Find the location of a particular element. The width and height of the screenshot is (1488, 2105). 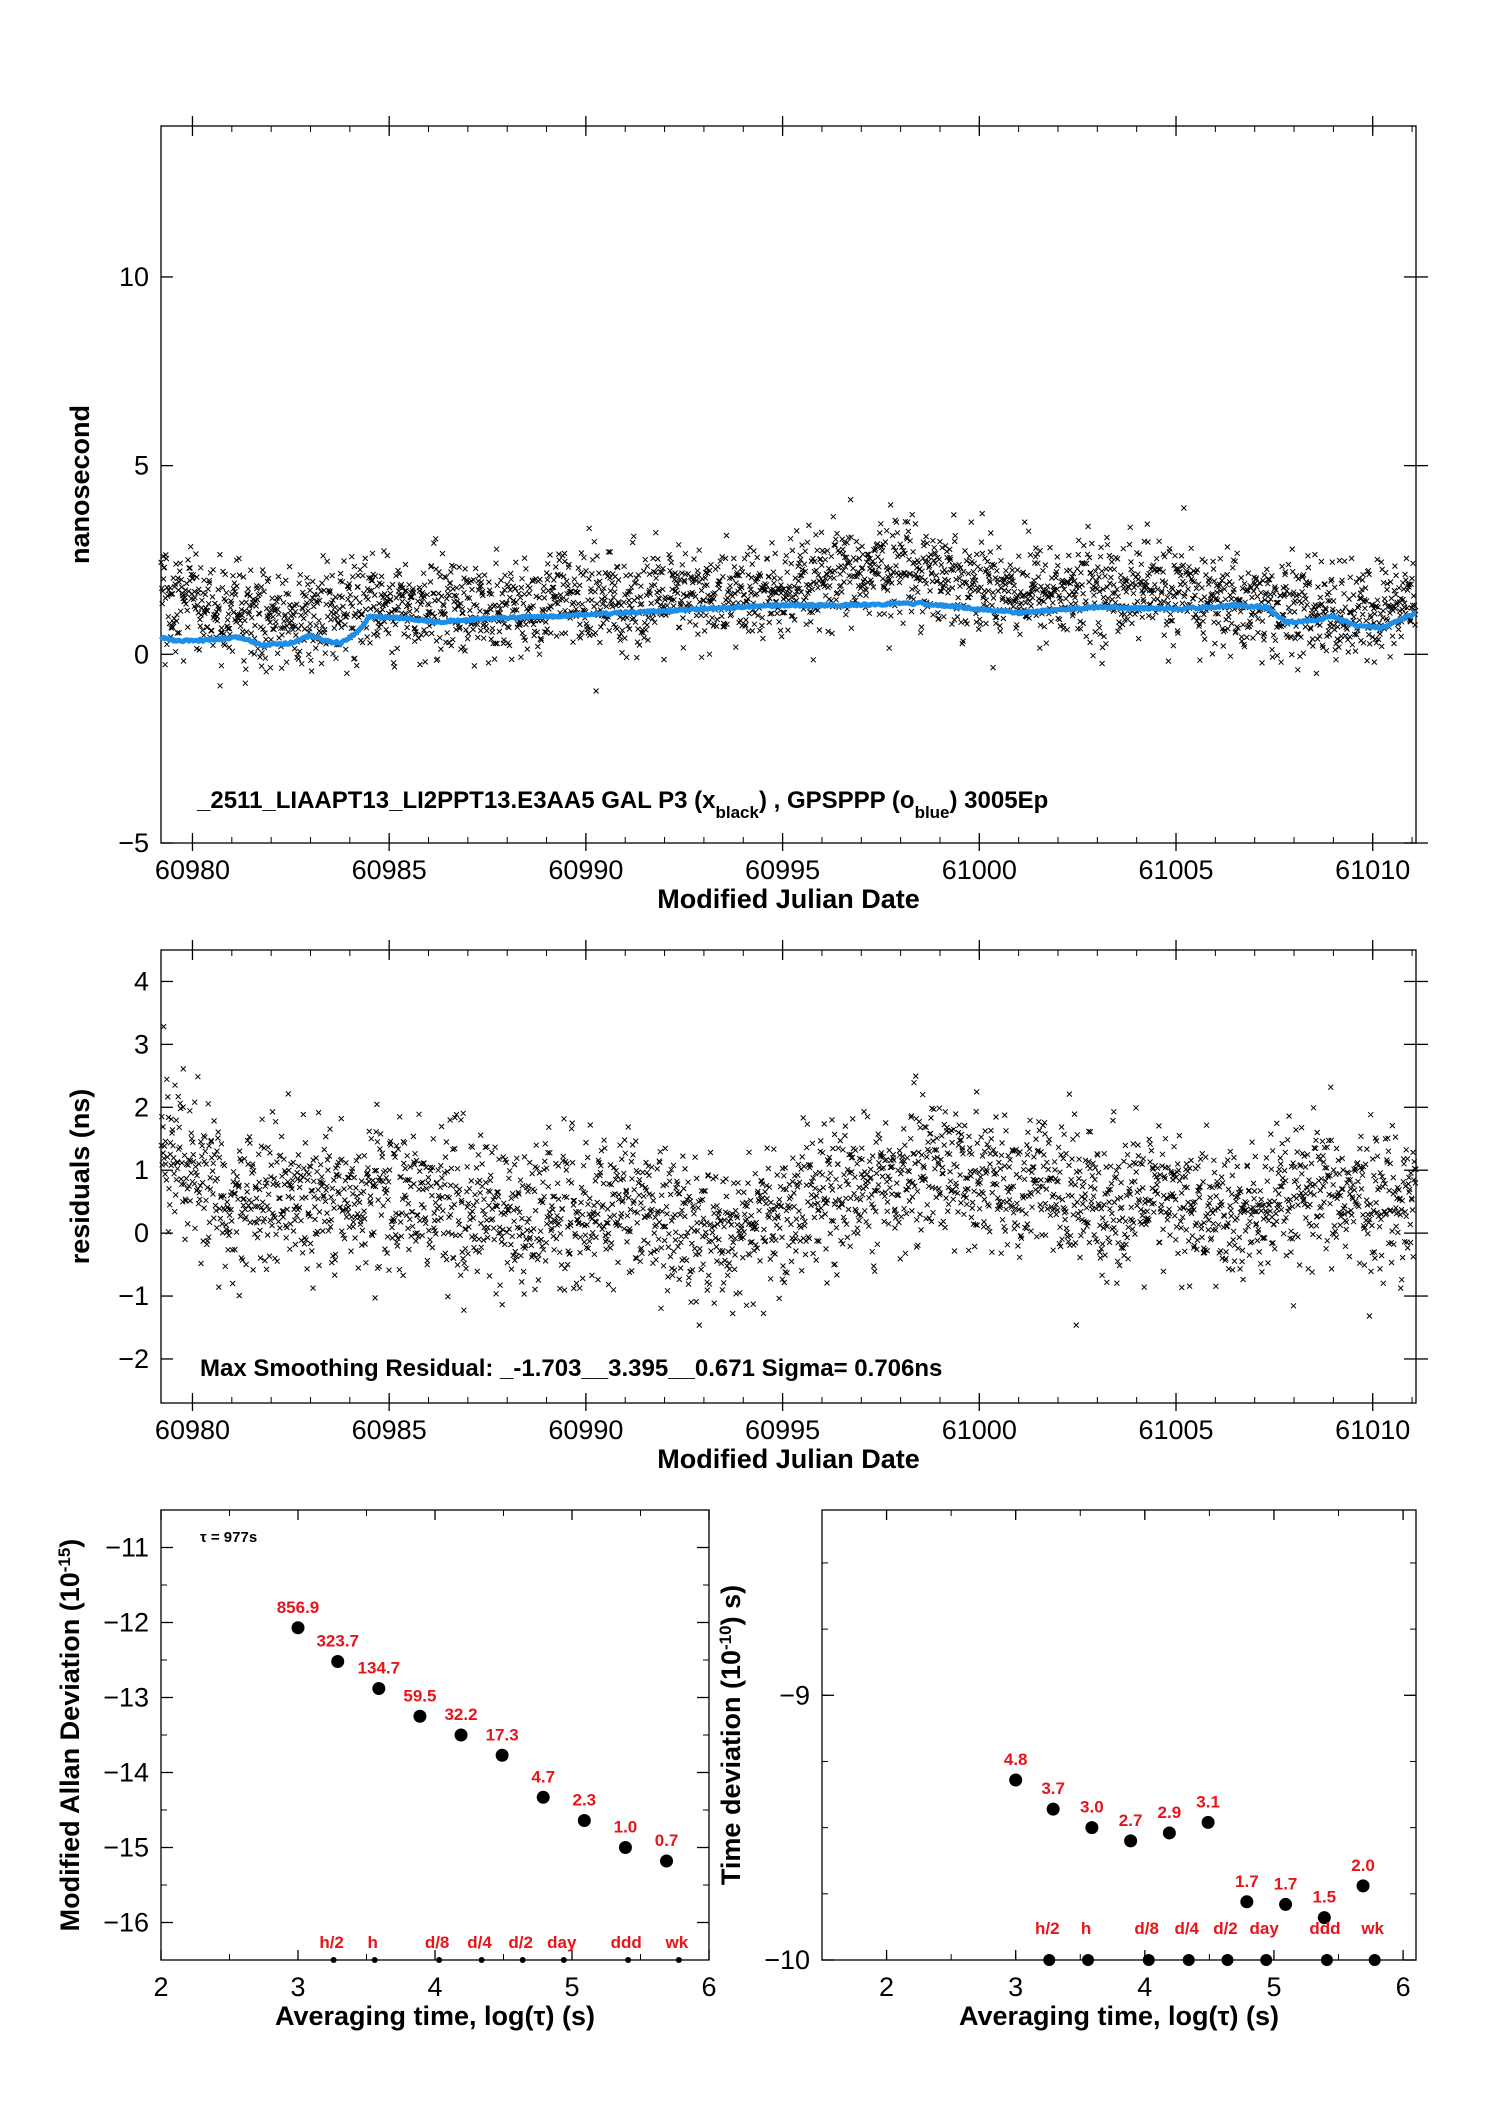

y-tick-label: 3 is located at coordinates (141, 1044).